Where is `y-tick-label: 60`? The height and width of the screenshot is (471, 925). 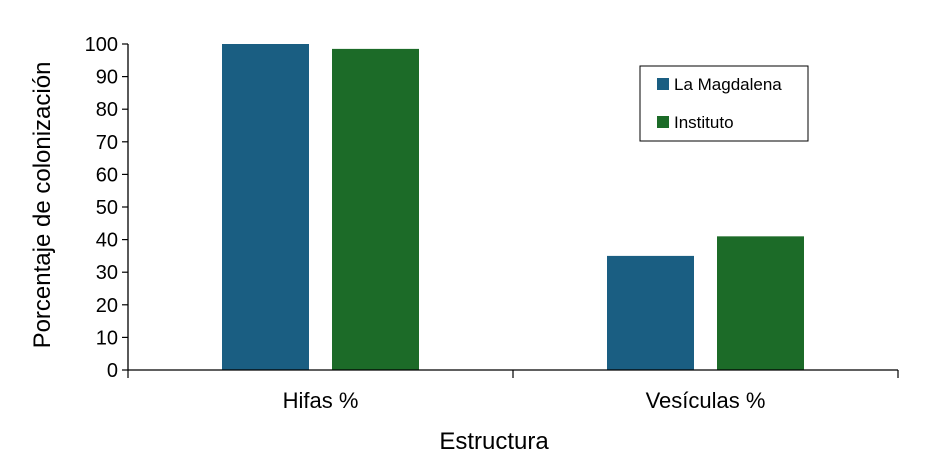 y-tick-label: 60 is located at coordinates (107, 175).